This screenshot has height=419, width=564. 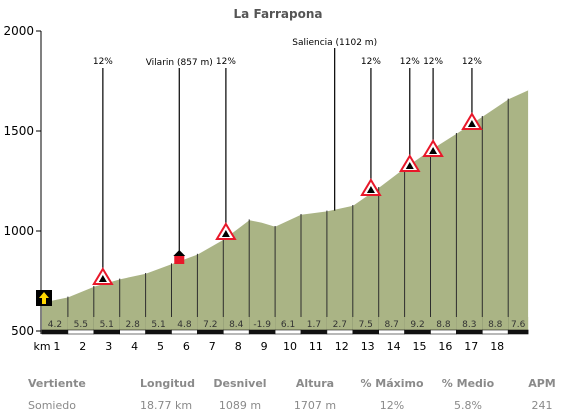 I want to click on segment-gradient-6: 4.8, so click(x=184, y=325).